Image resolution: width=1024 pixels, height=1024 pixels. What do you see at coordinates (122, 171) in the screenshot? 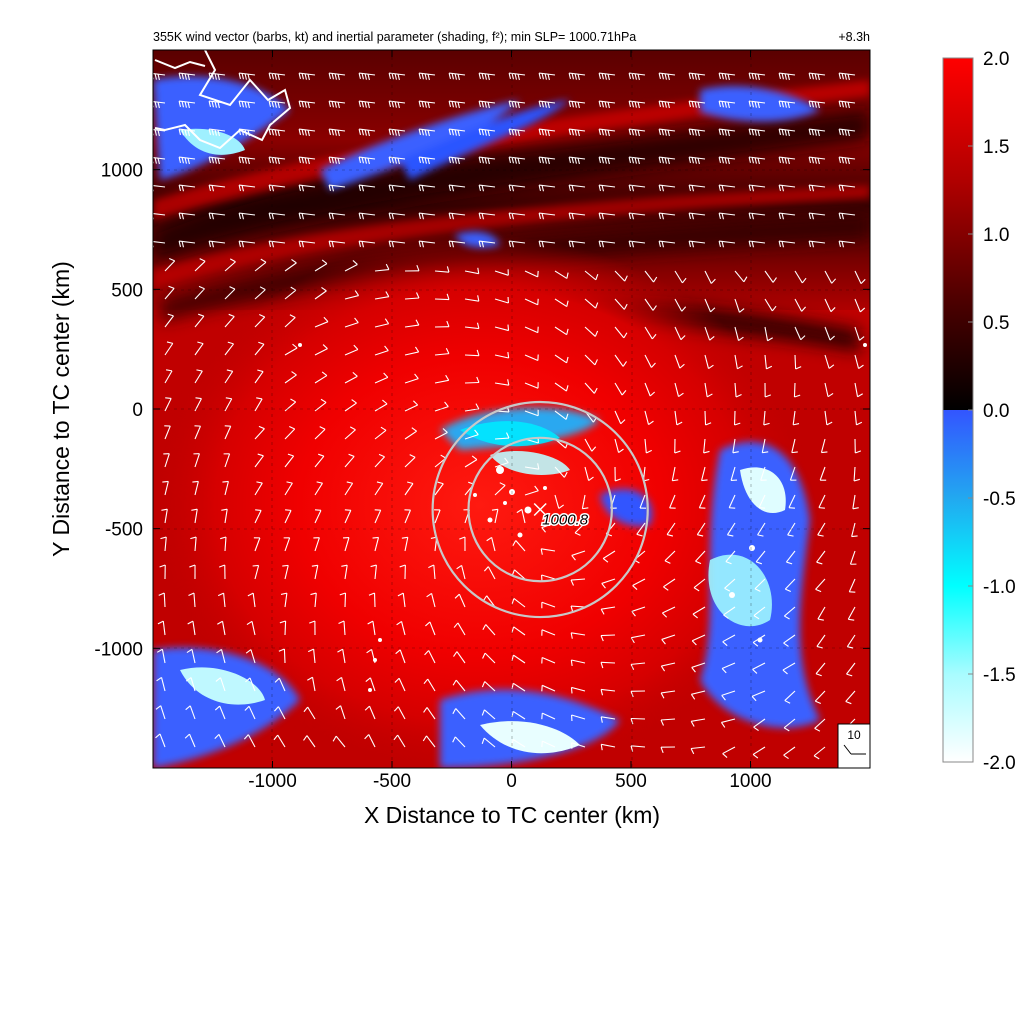
I see `y-tick-label: 1000` at bounding box center [122, 171].